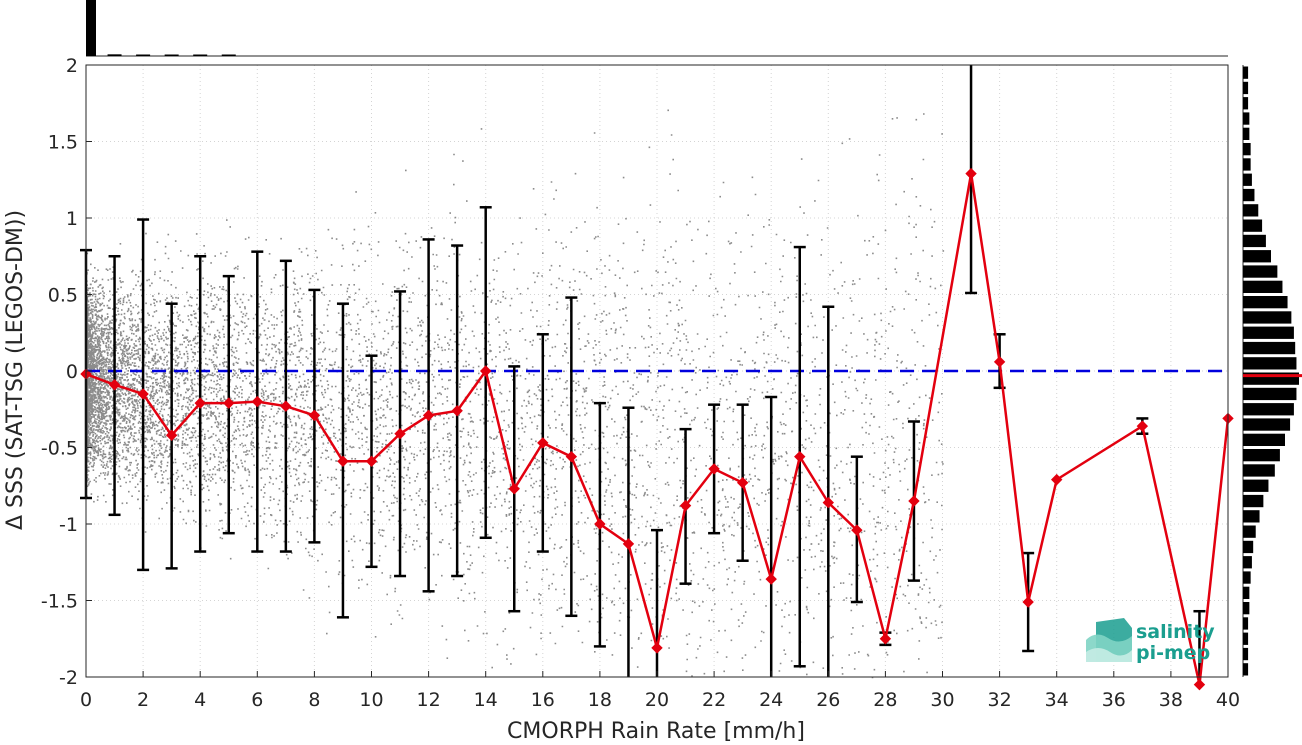 Image resolution: width=1302 pixels, height=745 pixels. Describe the element at coordinates (72, 372) in the screenshot. I see `y-tick-label: 0` at that location.